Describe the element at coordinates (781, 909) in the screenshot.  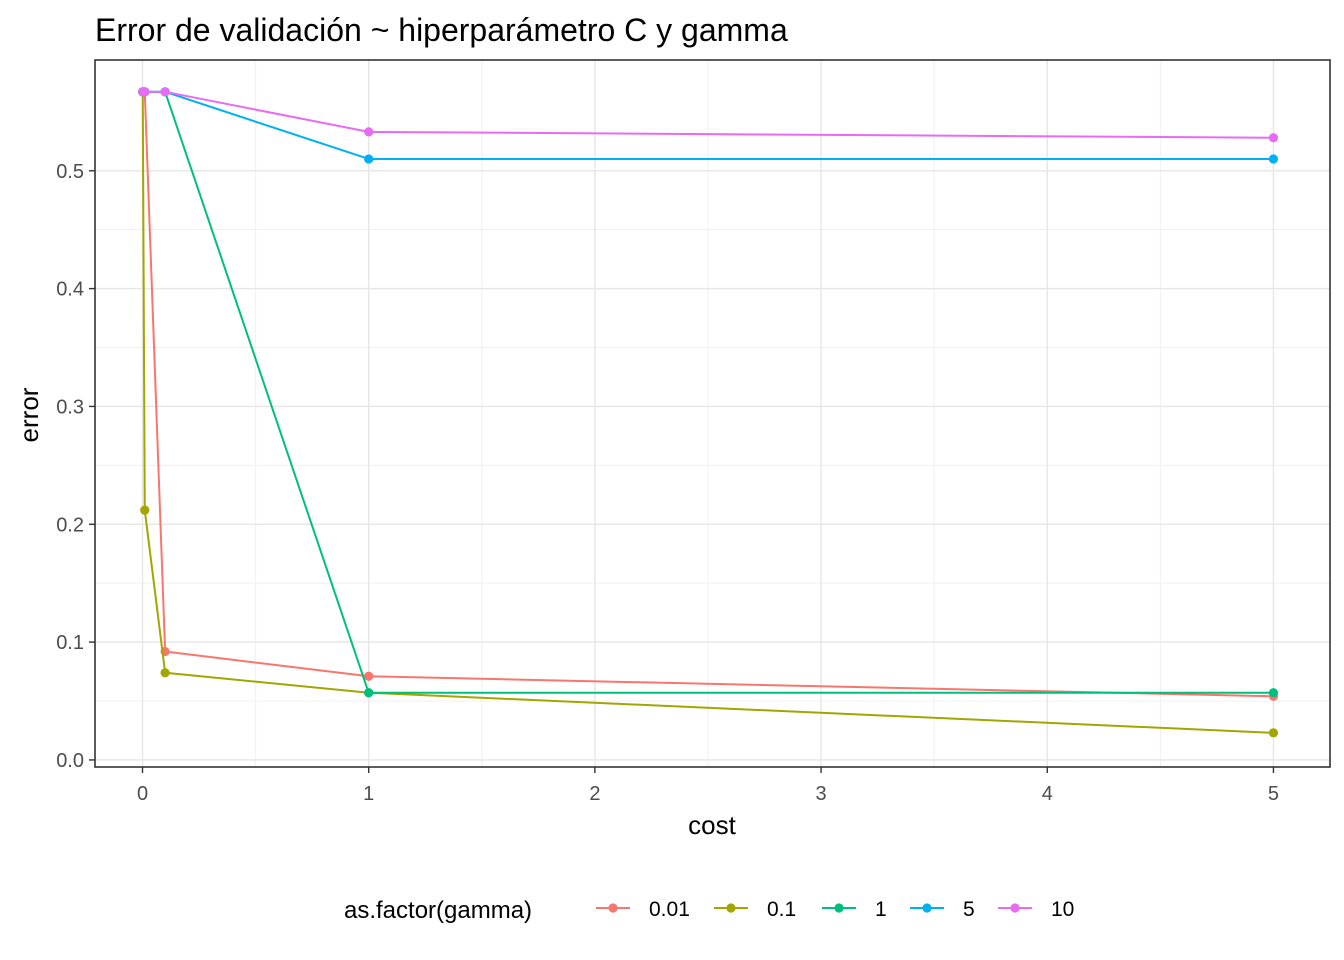
I see `legend-label: 0.1` at that location.